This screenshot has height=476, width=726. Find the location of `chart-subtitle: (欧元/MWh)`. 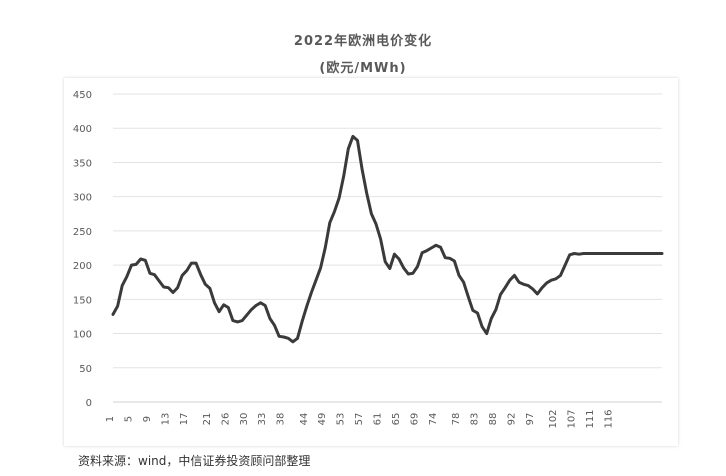

chart-subtitle: (欧元/MWh) is located at coordinates (363, 68).